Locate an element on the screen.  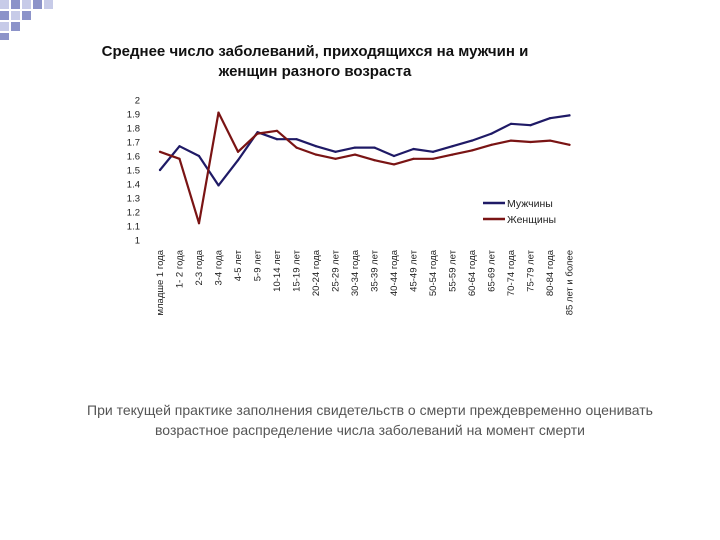
x-tick-label: 4-5 лет is located at coordinates (238, 265).